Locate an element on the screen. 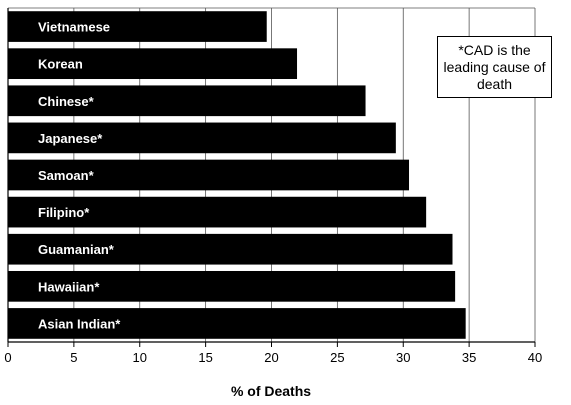 The width and height of the screenshot is (571, 405). x-tick-label: 35 is located at coordinates (469, 357).